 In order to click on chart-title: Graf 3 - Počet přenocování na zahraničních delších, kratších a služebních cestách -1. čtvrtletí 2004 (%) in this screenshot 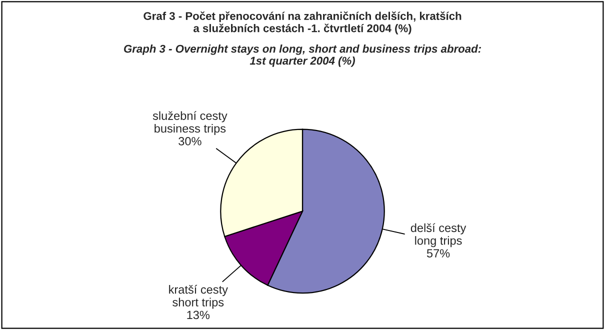, I will do `click(303, 23)`.